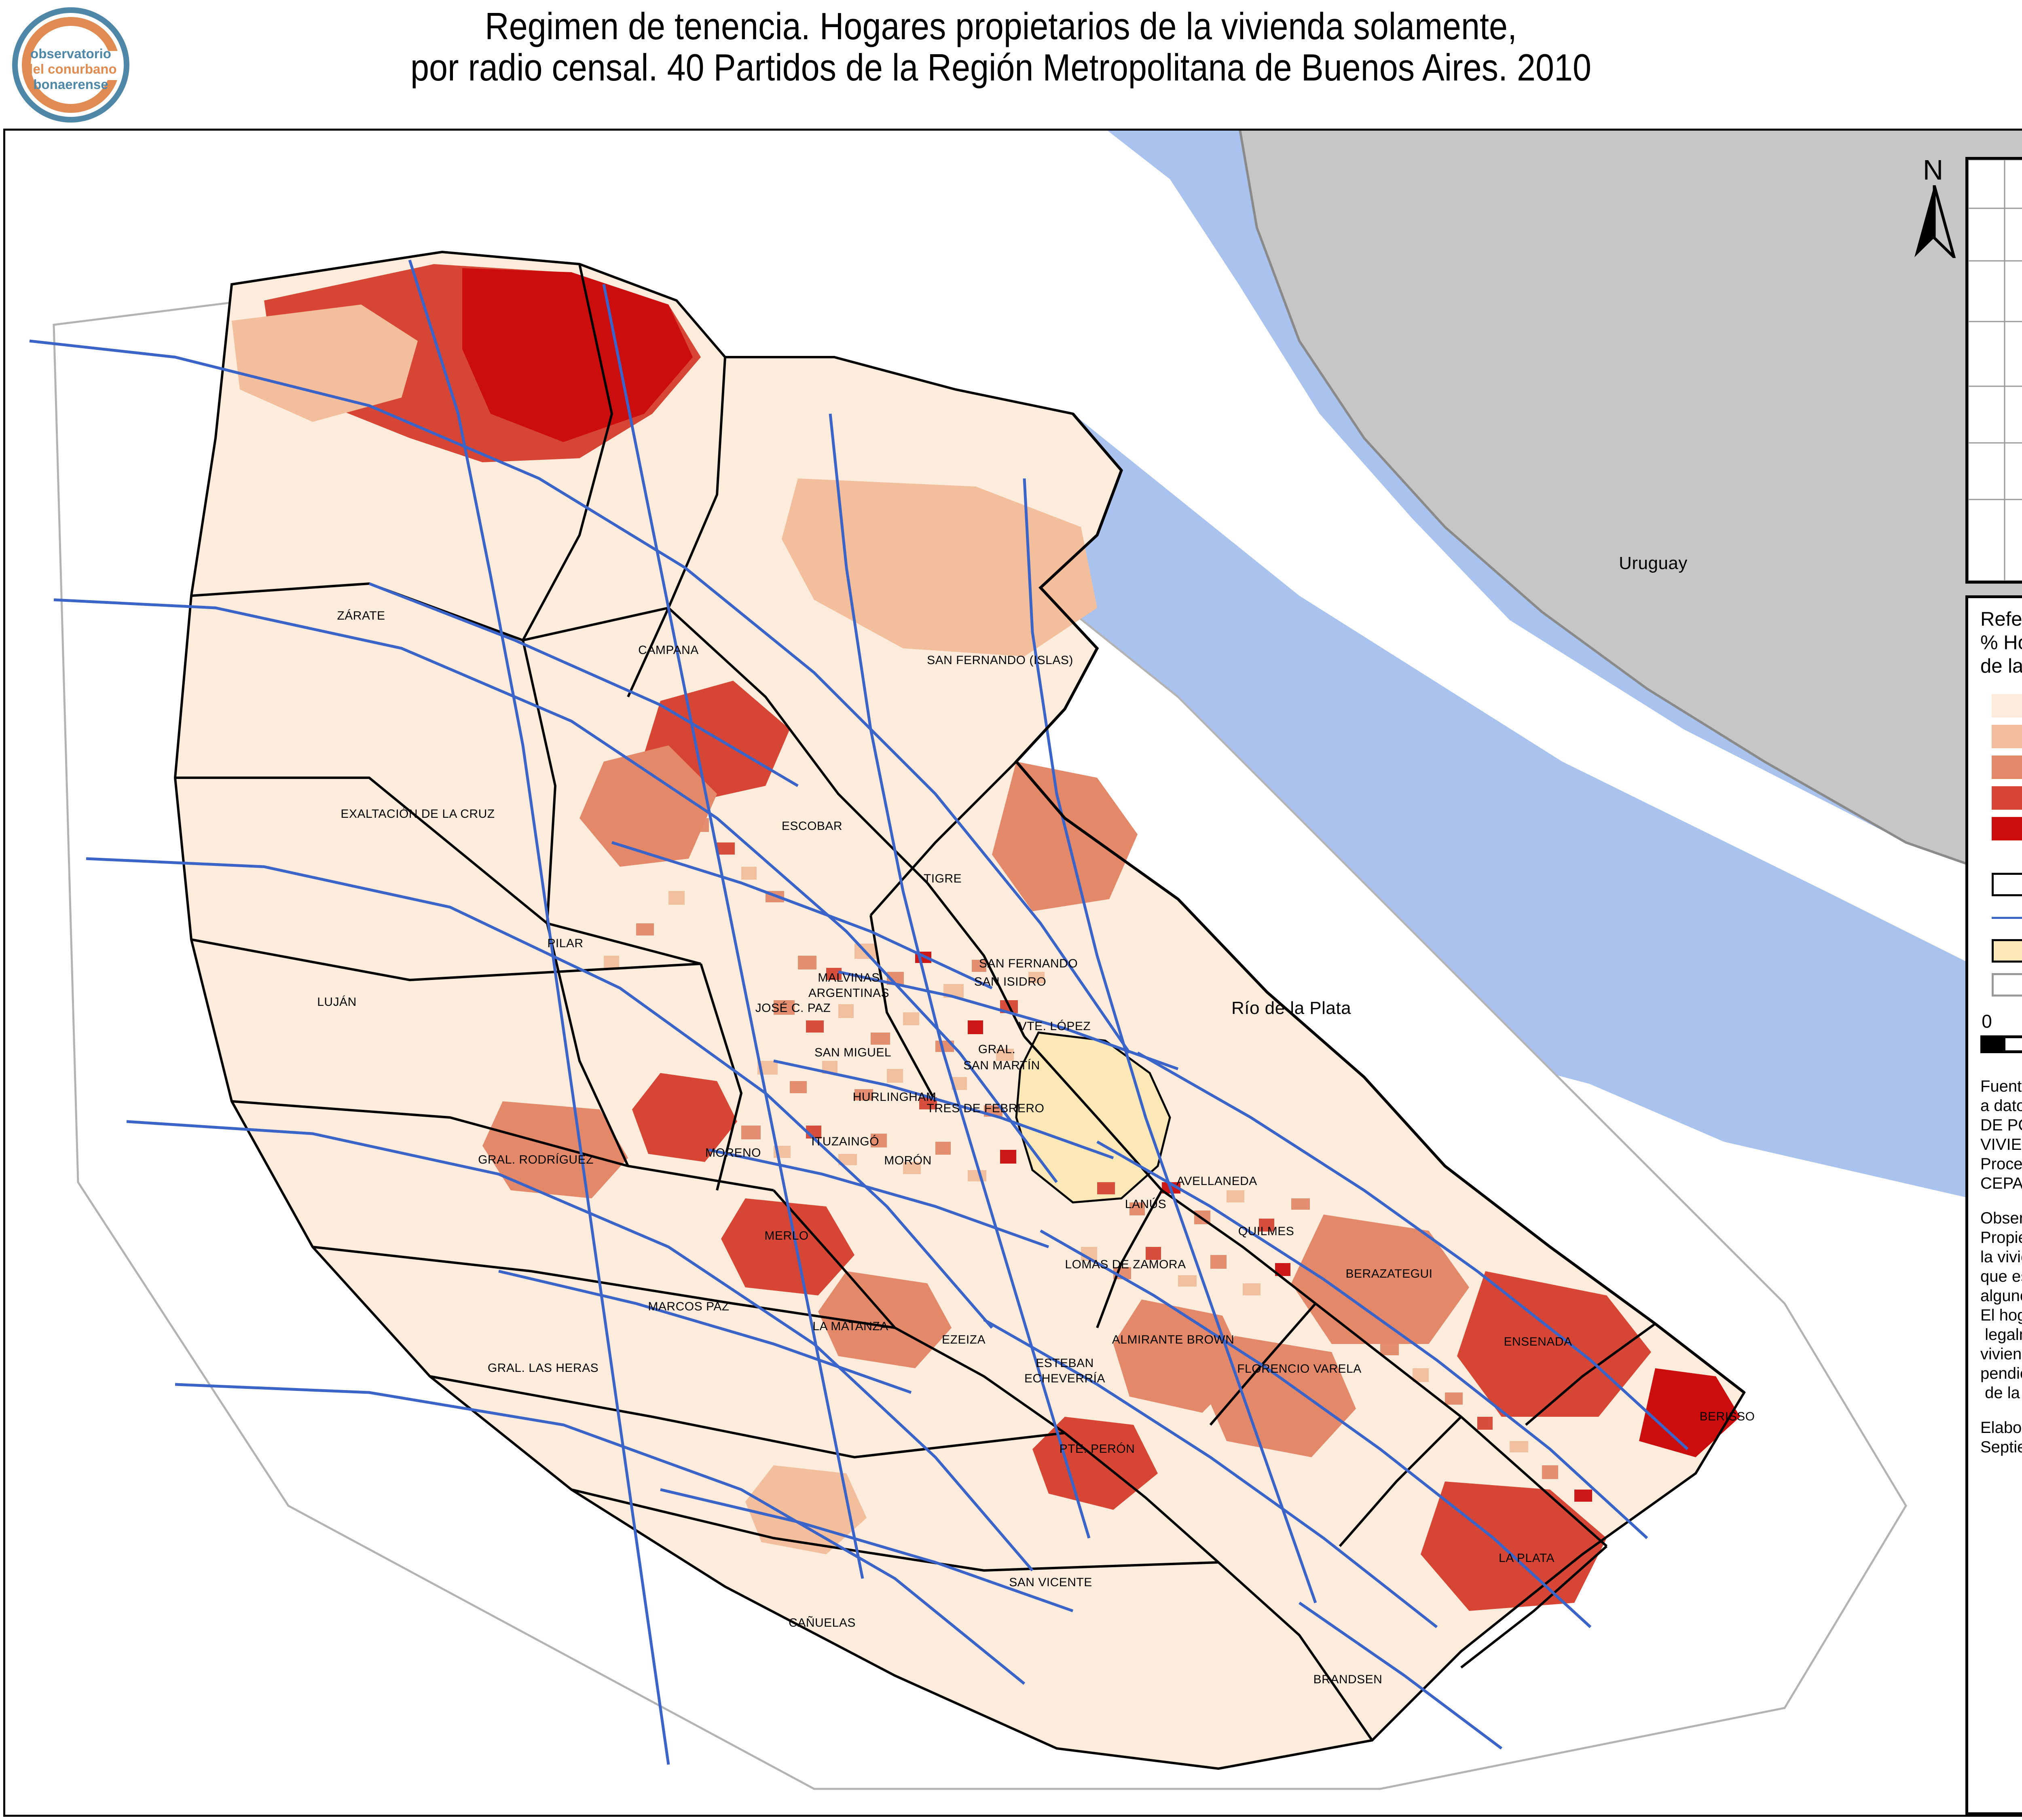 The image size is (2022, 1820). I want to click on zone-berisso-hot, so click(1689, 1413).